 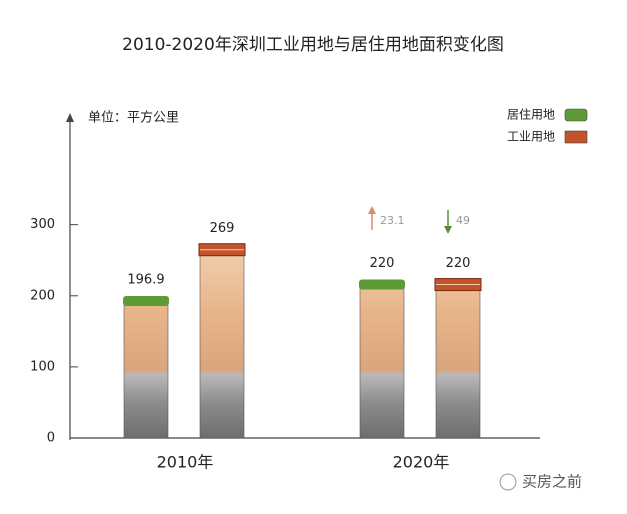 What do you see at coordinates (531, 137) in the screenshot?
I see `legend-label: 工业用地` at bounding box center [531, 137].